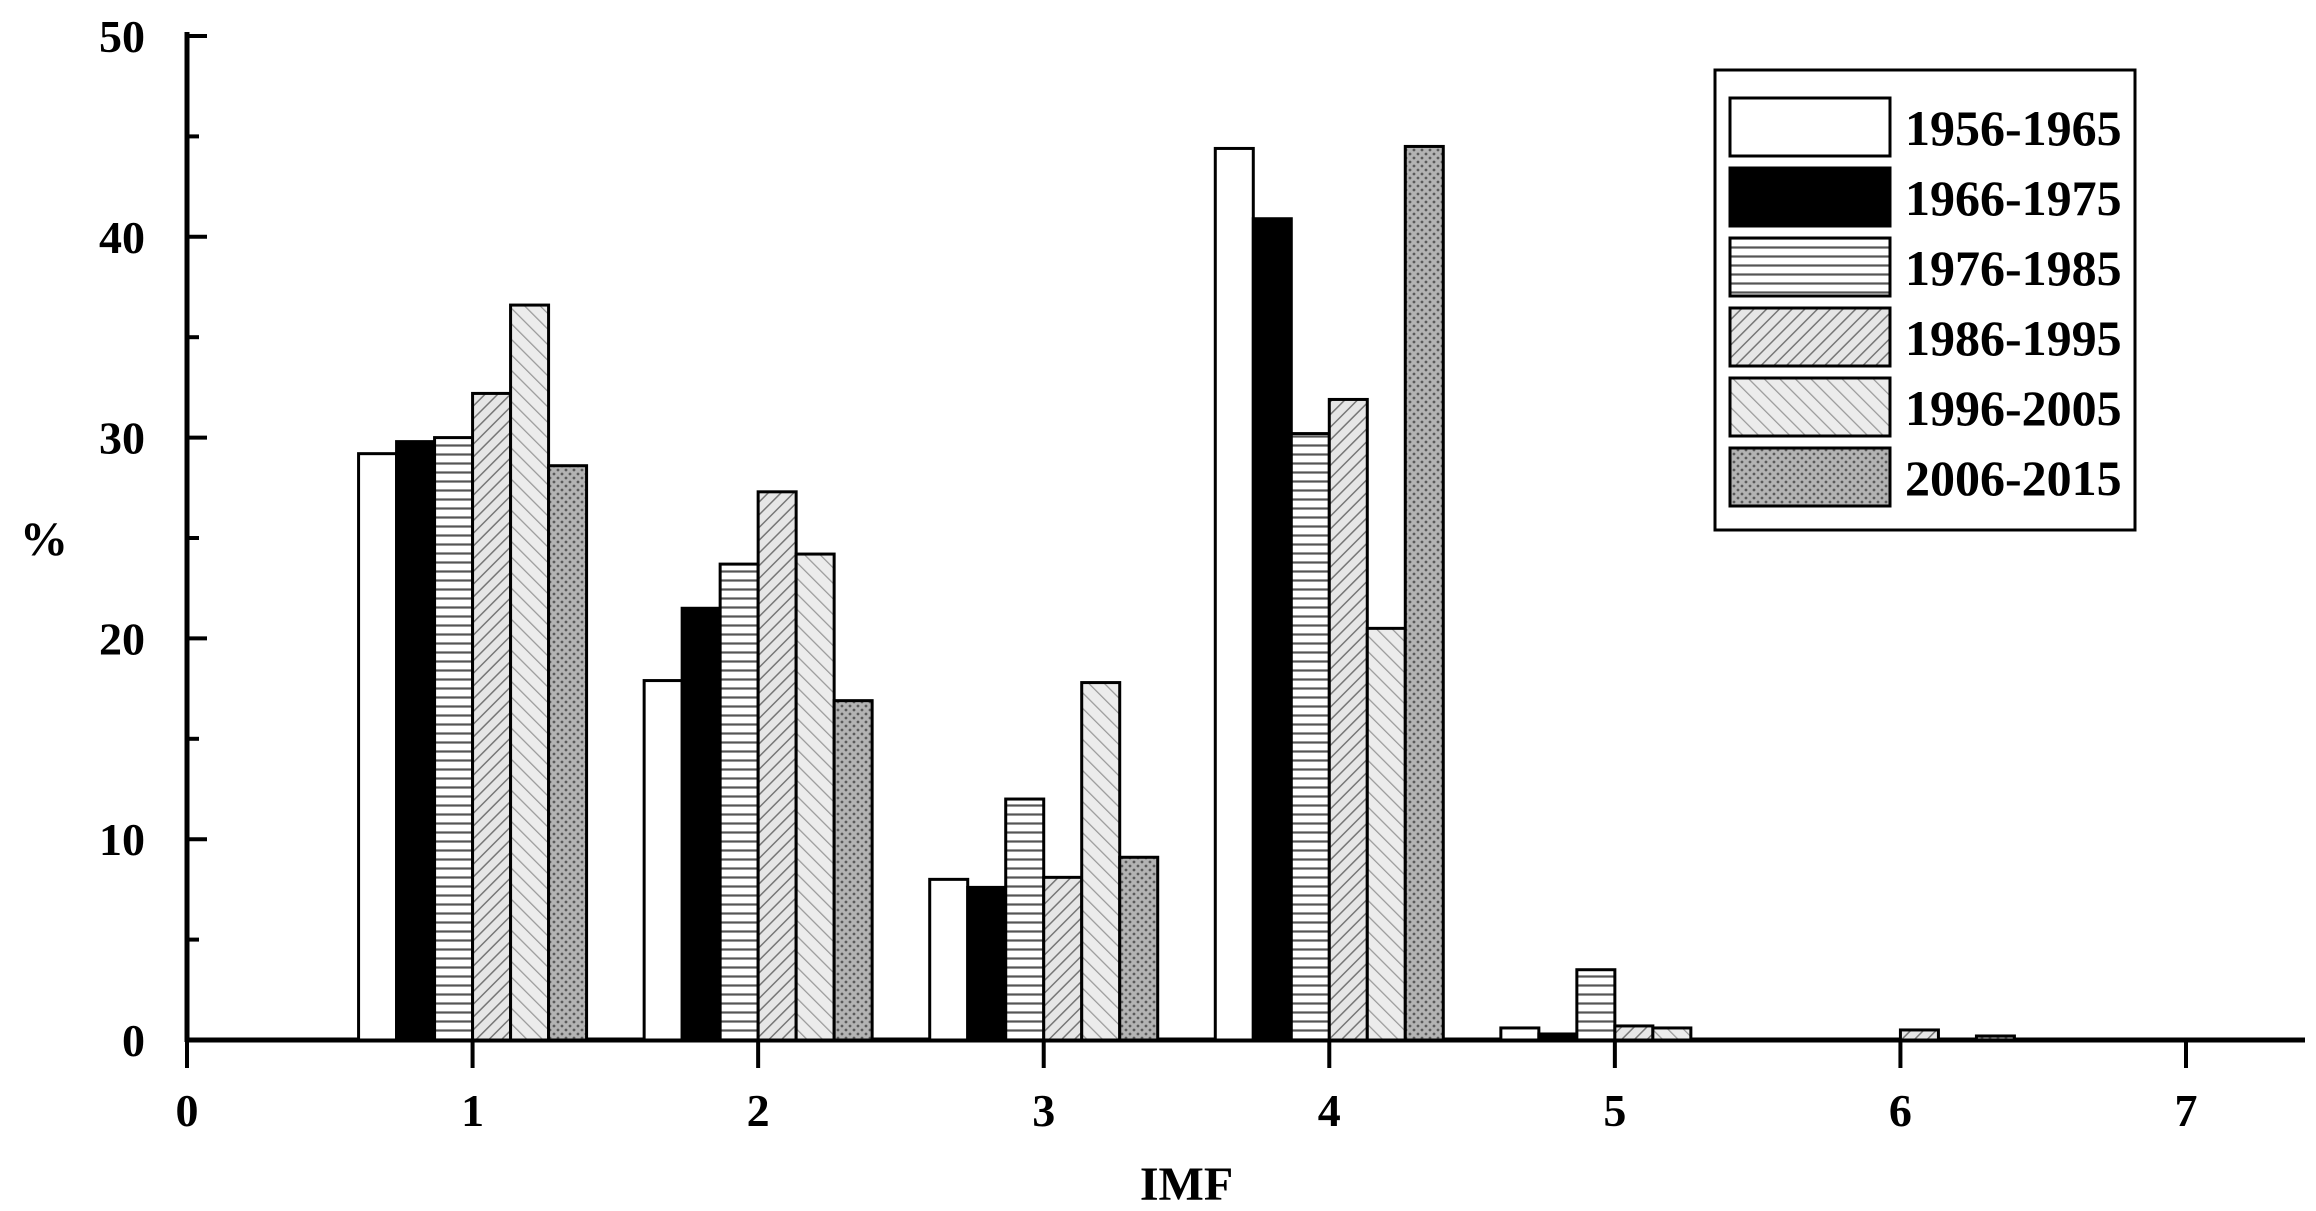  I want to click on legend-label: 1956-1965, so click(2013, 128).